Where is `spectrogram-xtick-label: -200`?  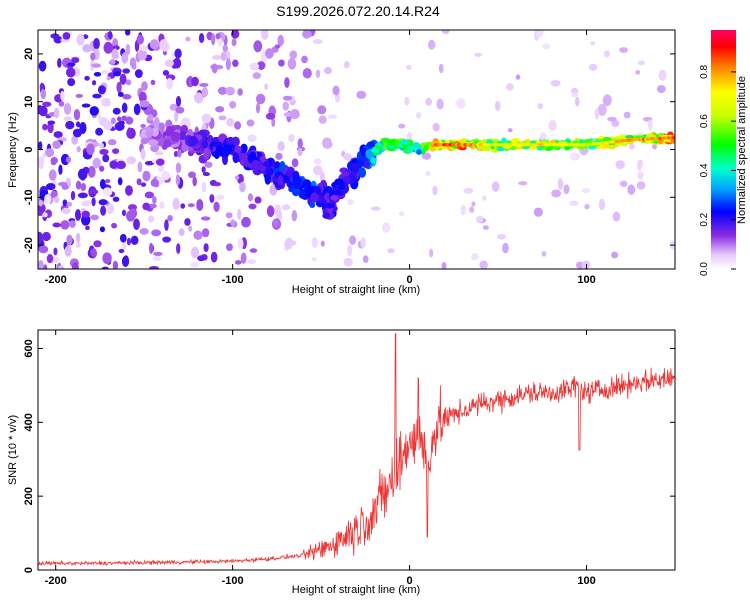 spectrogram-xtick-label: -200 is located at coordinates (56, 280).